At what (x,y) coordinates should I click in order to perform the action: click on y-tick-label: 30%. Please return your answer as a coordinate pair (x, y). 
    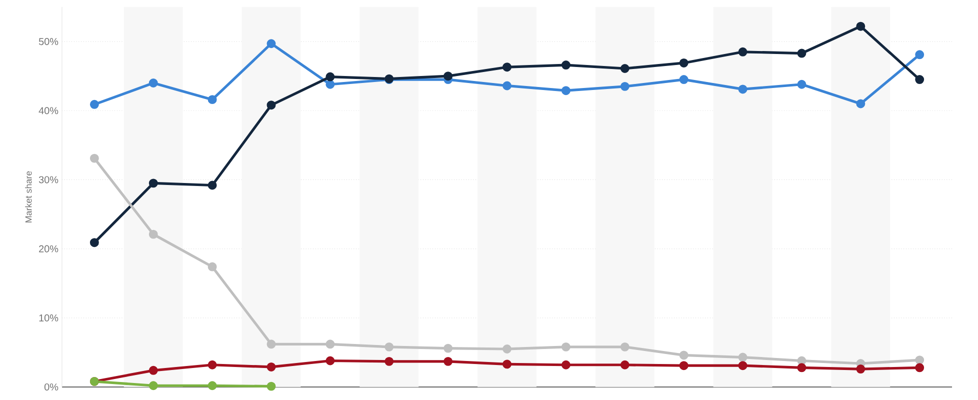
    Looking at the image, I should click on (48, 180).